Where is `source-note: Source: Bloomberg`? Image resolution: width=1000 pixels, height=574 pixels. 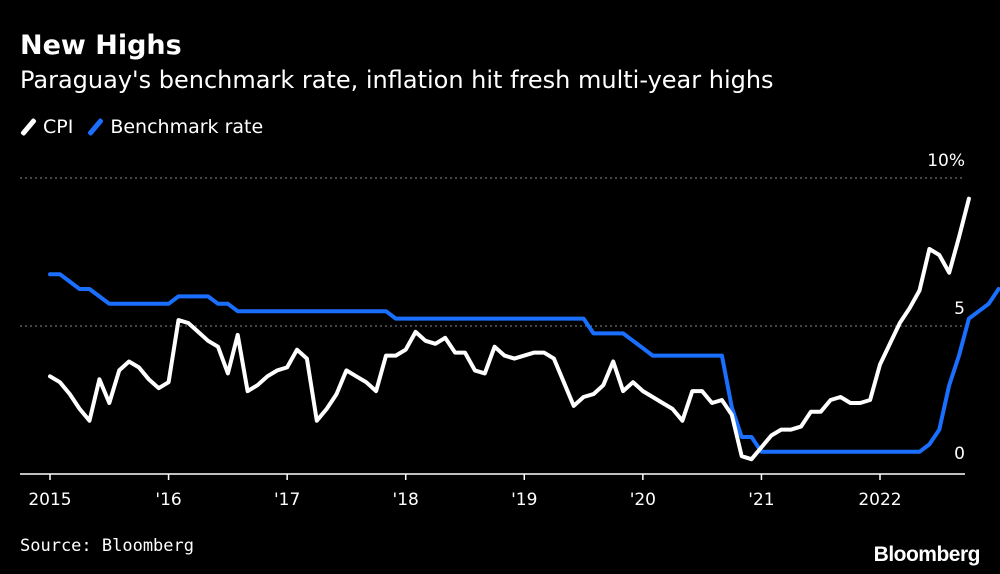
source-note: Source: Bloomberg is located at coordinates (107, 546).